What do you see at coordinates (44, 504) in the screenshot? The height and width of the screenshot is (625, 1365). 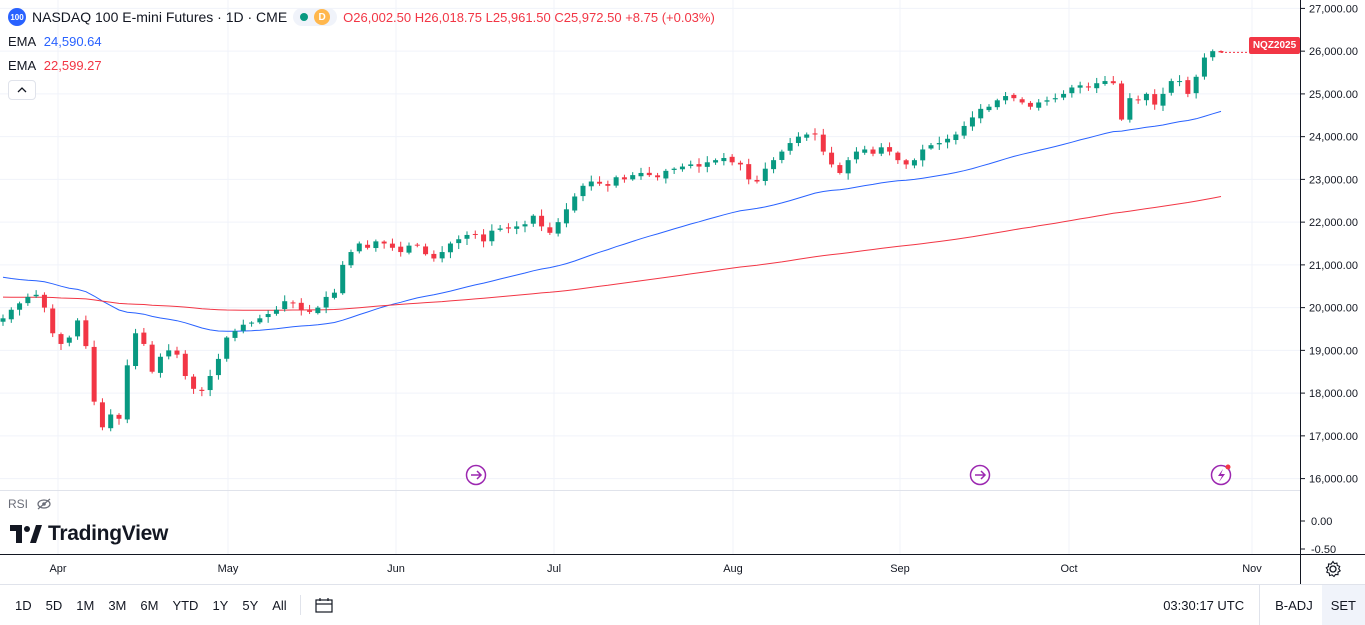 I see `eye-off-icon` at bounding box center [44, 504].